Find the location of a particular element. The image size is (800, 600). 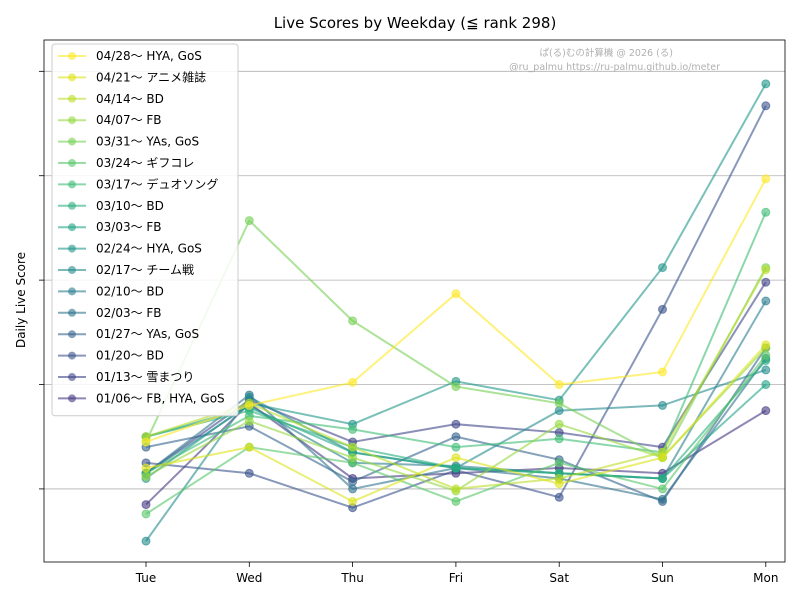

x-tick-label: Tue is located at coordinates (146, 578).